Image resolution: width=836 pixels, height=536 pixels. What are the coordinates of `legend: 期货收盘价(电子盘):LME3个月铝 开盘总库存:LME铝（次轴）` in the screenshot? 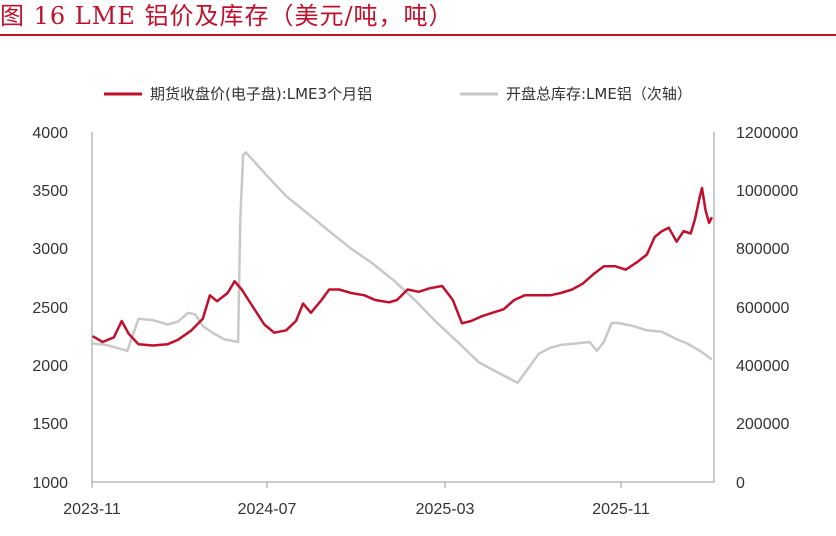 It's located at (398, 94).